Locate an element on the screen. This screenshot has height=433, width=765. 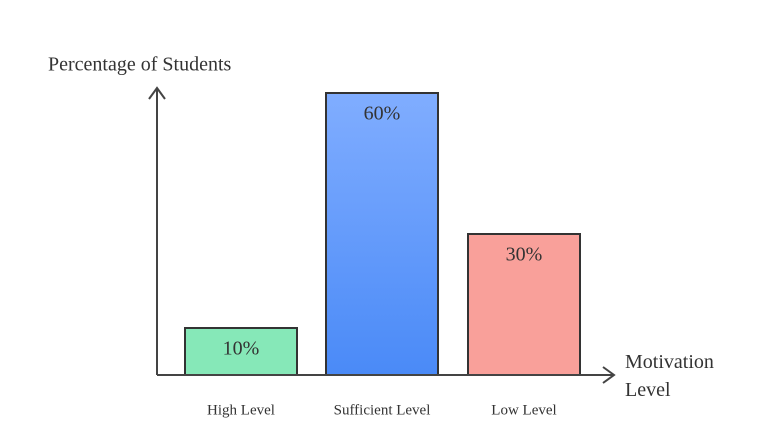
value-label: 10% is located at coordinates (241, 349).